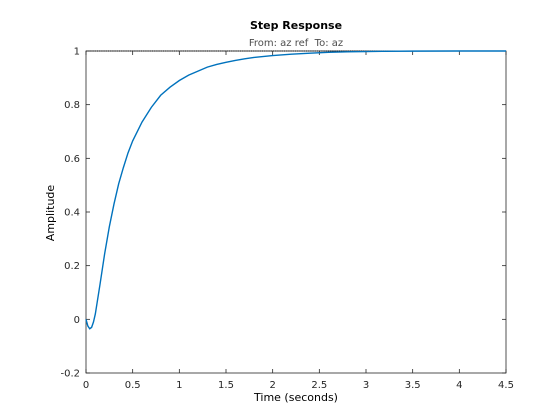 Image resolution: width=560 pixels, height=420 pixels. What do you see at coordinates (72, 213) in the screenshot?
I see `y-tick-label: 0.4` at bounding box center [72, 213].